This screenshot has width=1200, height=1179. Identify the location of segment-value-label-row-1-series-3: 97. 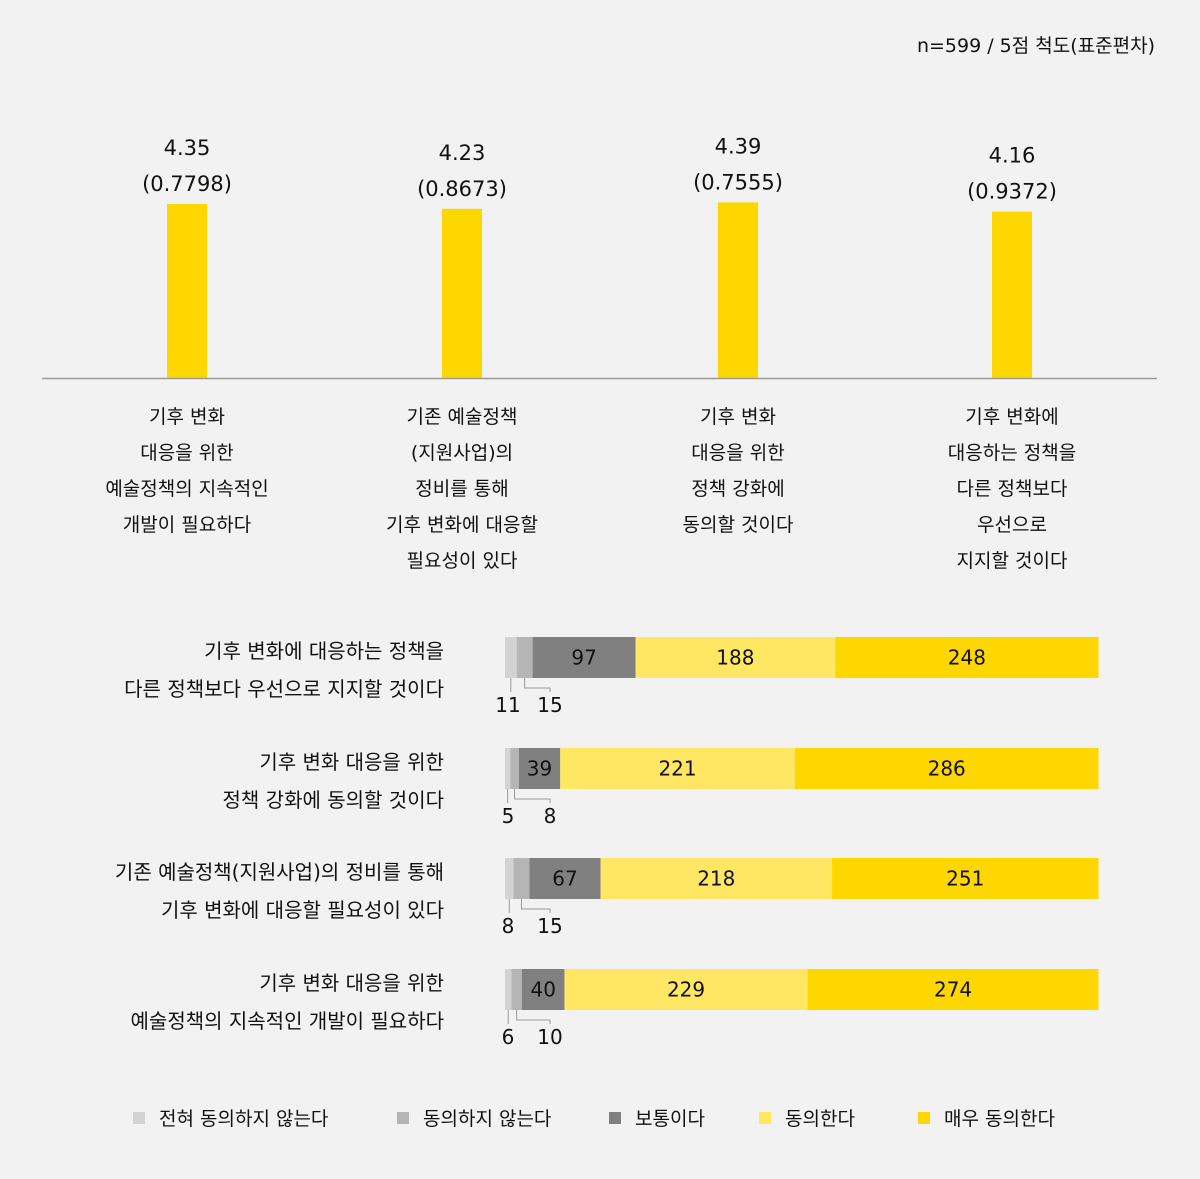
(583, 658).